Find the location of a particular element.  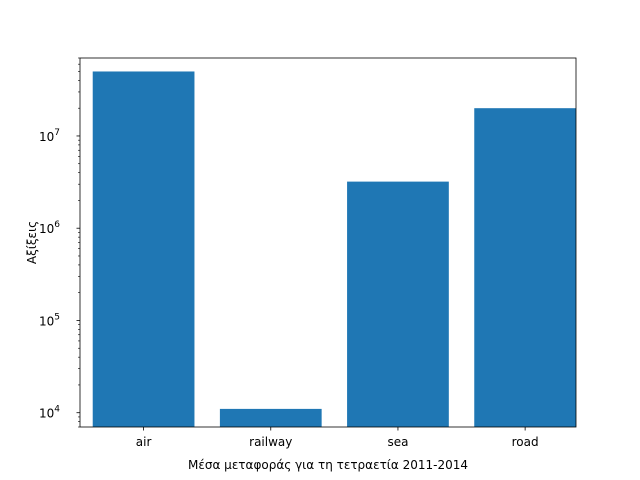

x-axis-ticks: air railway sea road is located at coordinates (337, 438).